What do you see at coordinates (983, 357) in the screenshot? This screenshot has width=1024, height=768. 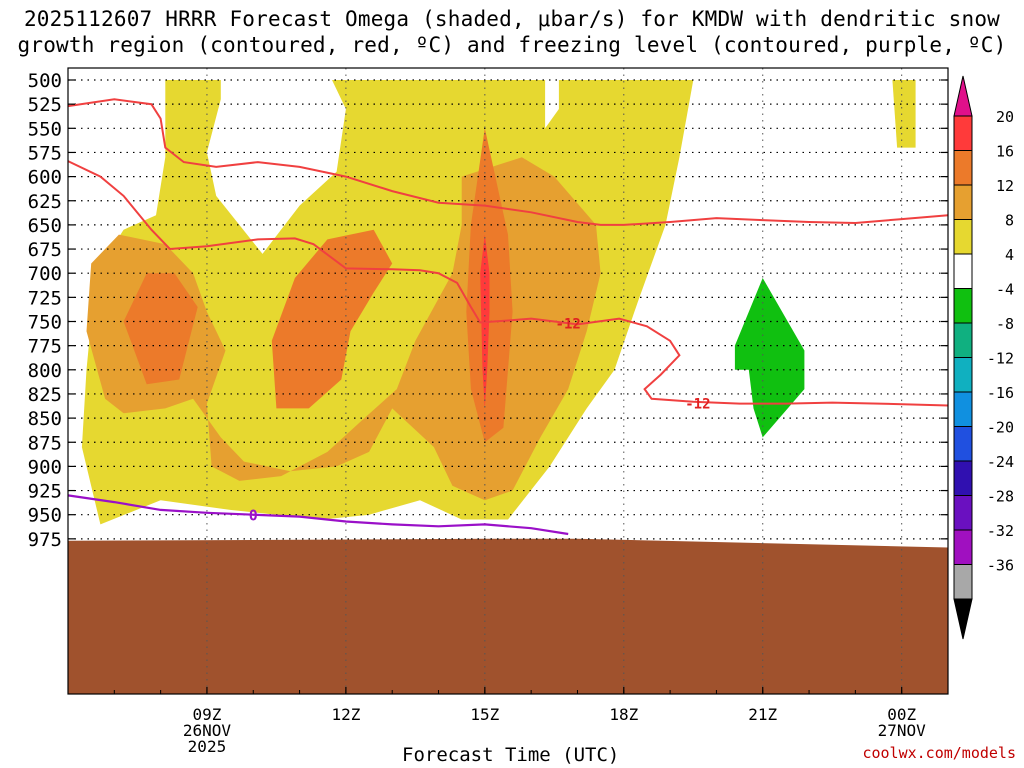 I see `colorbar: 20 16 12 8 4 -4 -8 -12 -16 -20 -24 -28 -32 -36` at bounding box center [983, 357].